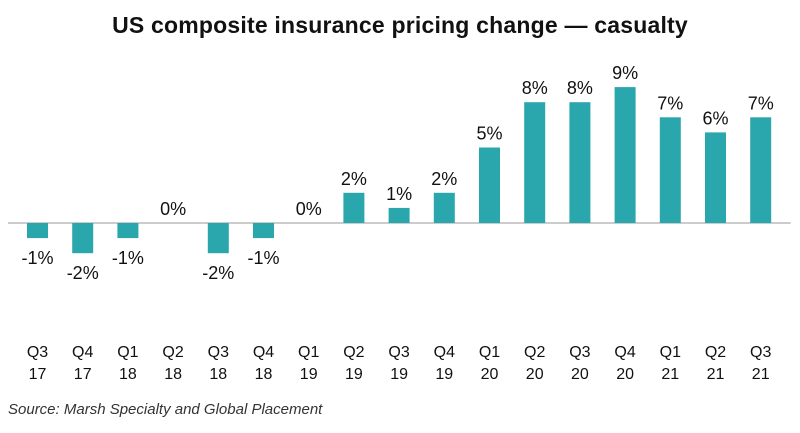  I want to click on data-label-8: 1%, so click(399, 194).